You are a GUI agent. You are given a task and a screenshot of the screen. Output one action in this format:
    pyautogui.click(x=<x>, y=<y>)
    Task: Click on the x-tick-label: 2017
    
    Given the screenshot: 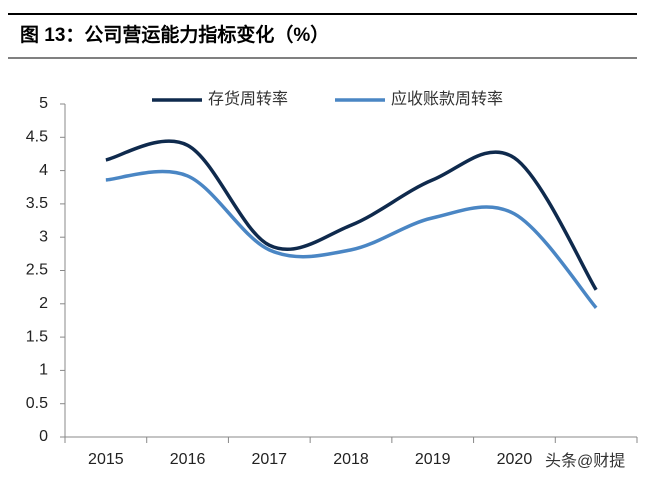 What is the action you would take?
    pyautogui.click(x=269, y=459)
    